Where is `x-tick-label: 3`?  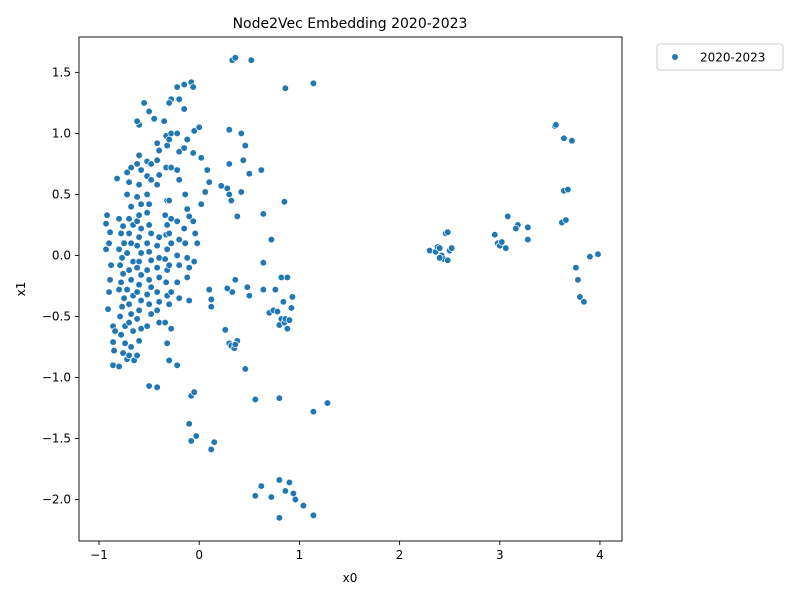
x-tick-label: 3 is located at coordinates (500, 555).